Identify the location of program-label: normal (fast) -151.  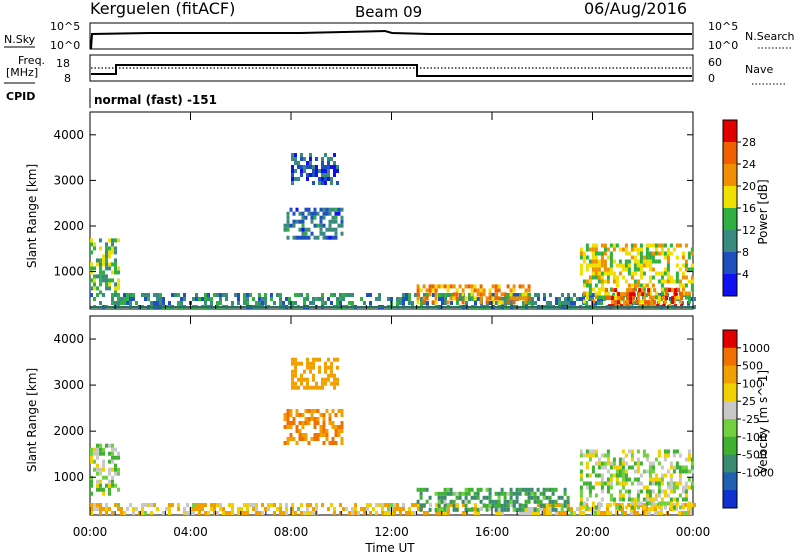
(155, 100).